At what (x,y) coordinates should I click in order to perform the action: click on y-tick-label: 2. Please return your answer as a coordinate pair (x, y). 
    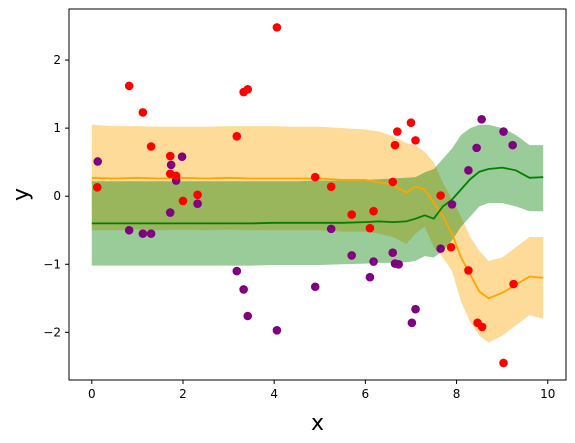
    Looking at the image, I should click on (57, 60).